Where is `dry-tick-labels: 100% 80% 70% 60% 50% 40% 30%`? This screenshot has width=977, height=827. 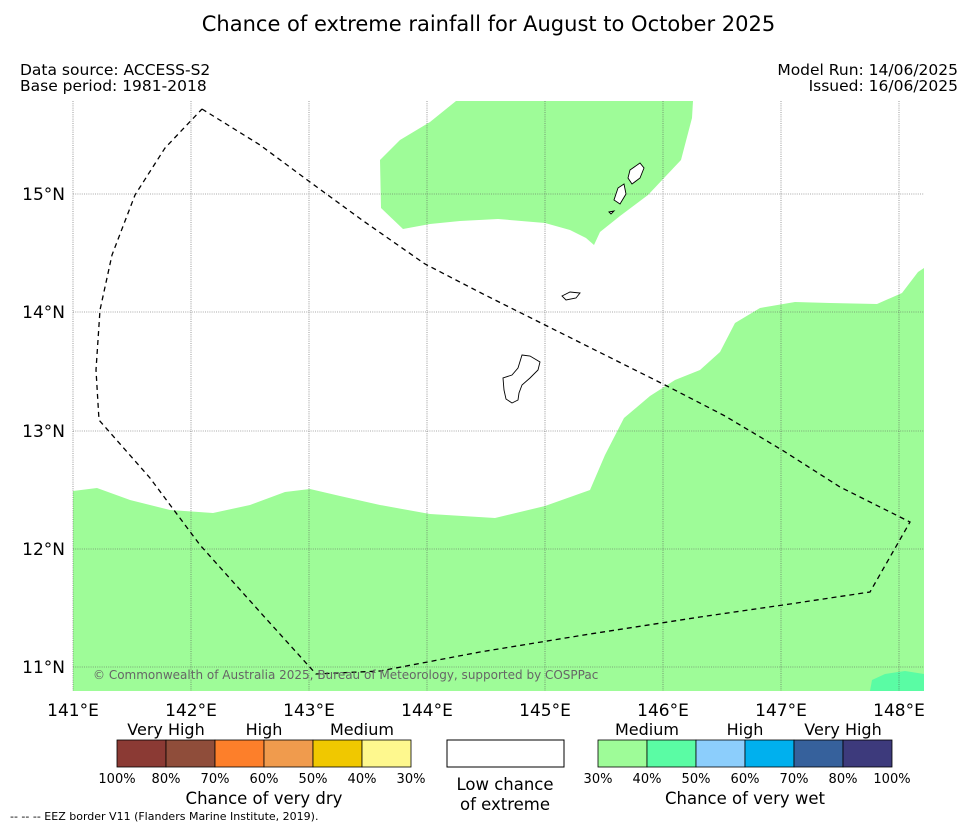 dry-tick-labels: 100% 80% 70% 60% 50% 40% 30% is located at coordinates (261, 779).